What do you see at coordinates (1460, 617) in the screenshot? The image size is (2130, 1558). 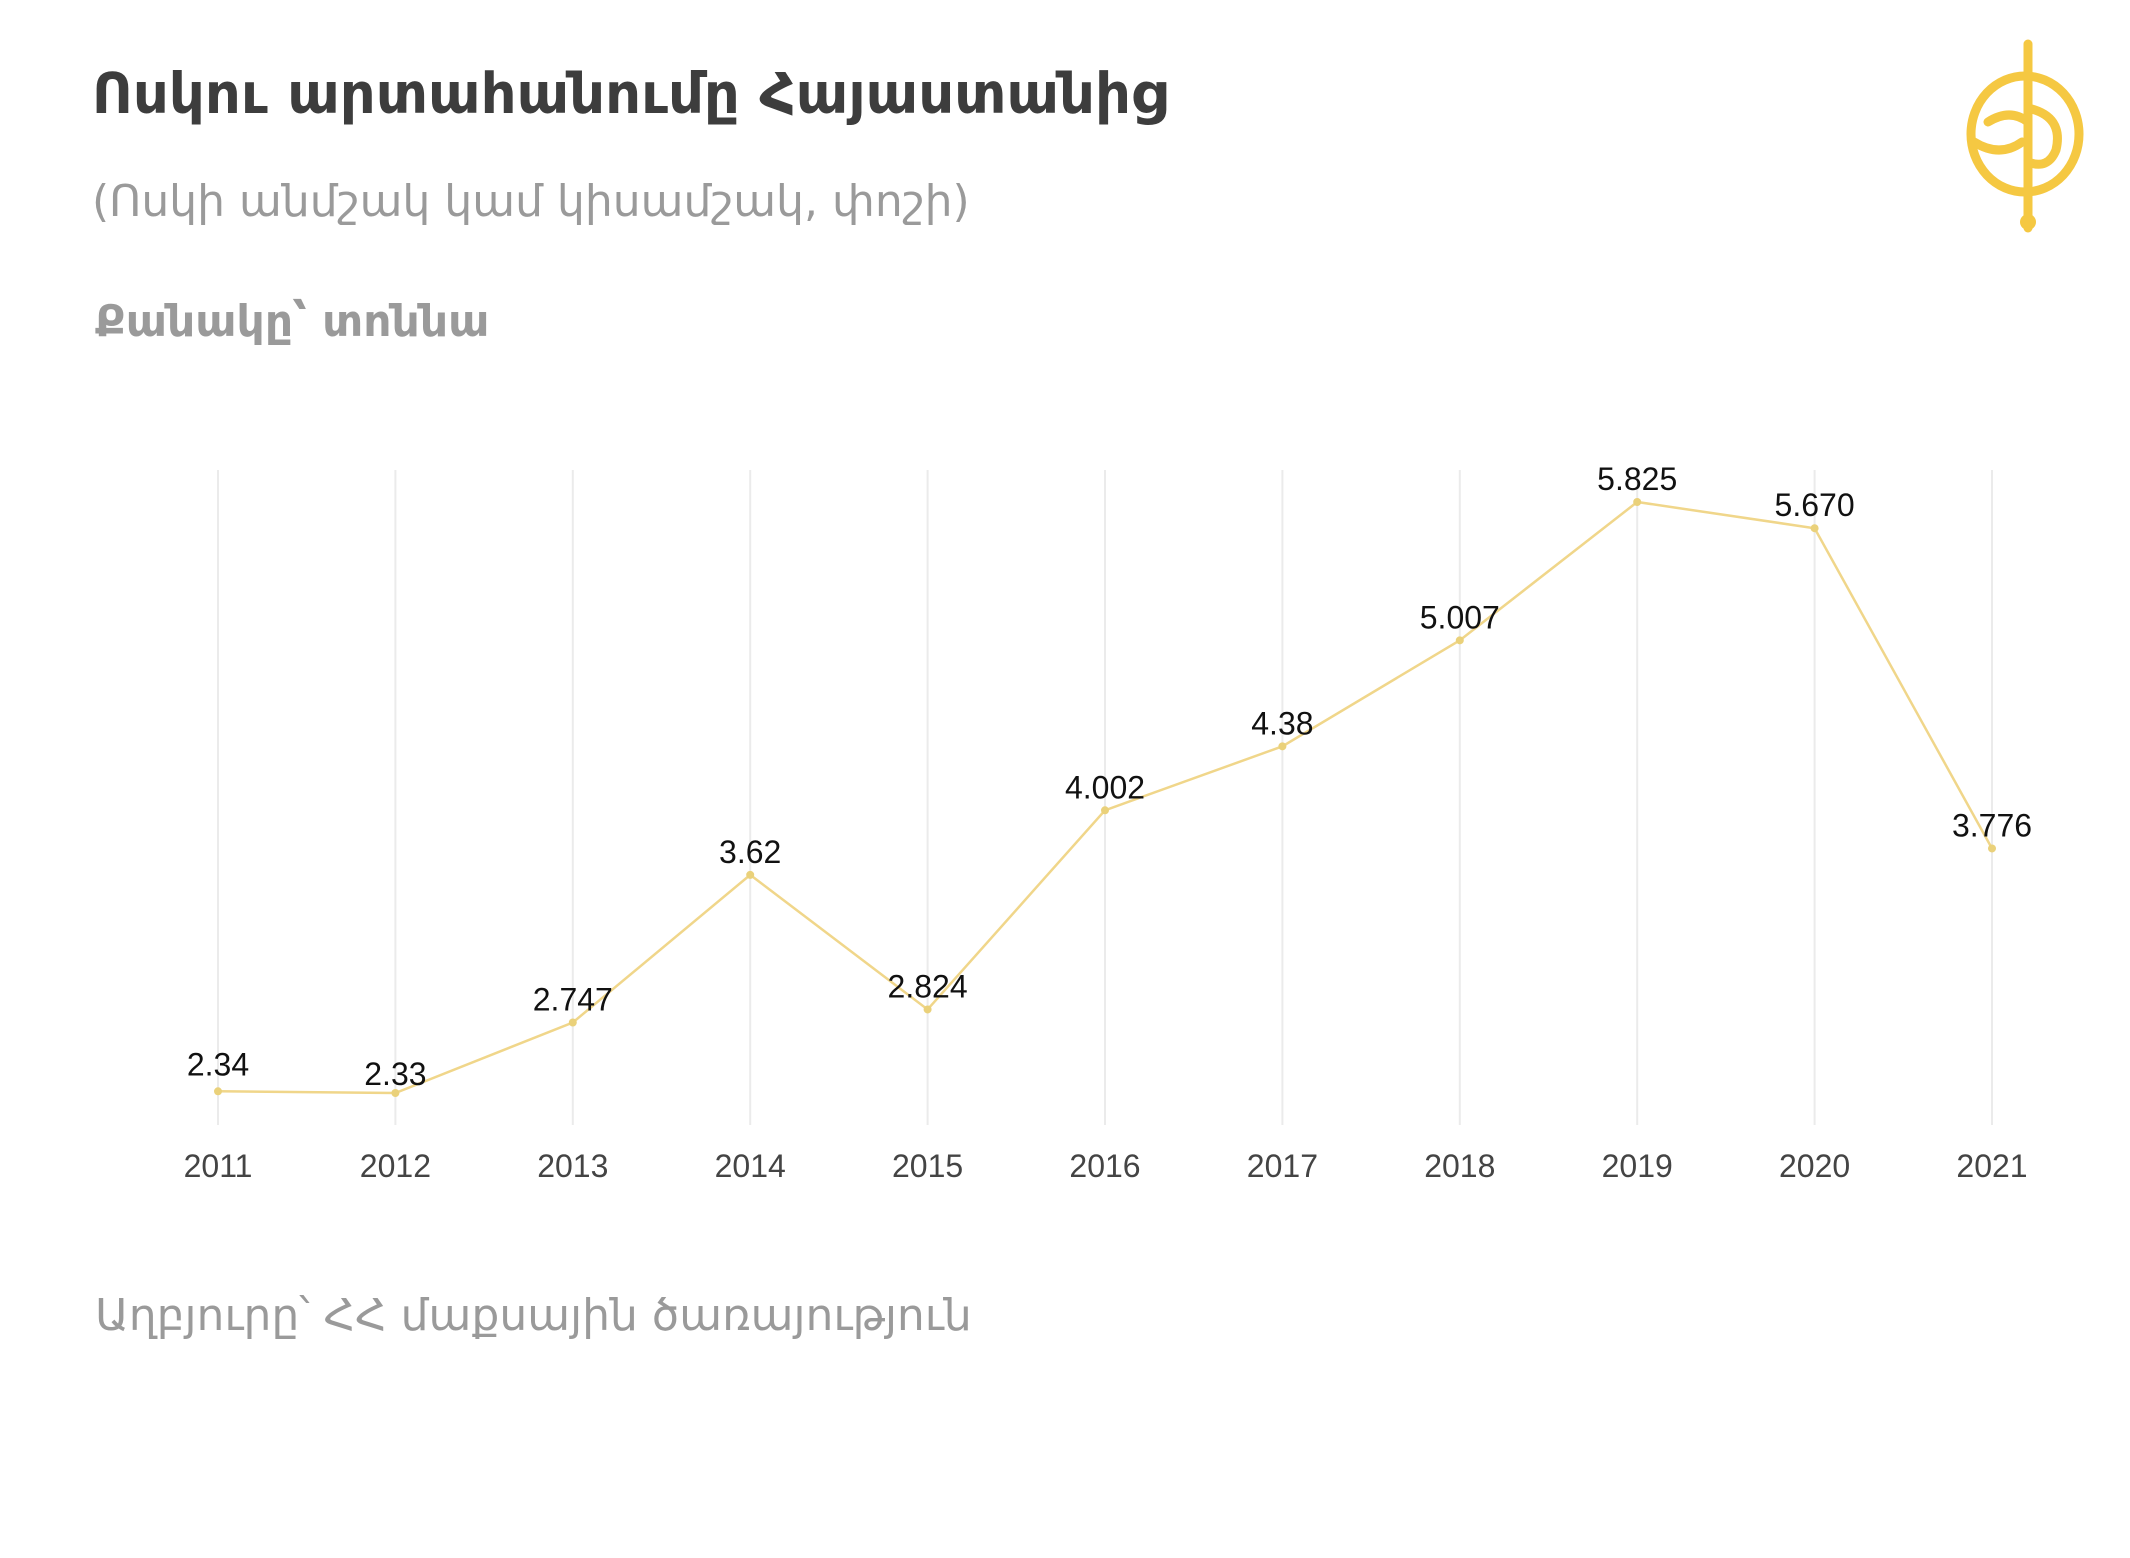 I see `data-label-2018: 5.007` at bounding box center [1460, 617].